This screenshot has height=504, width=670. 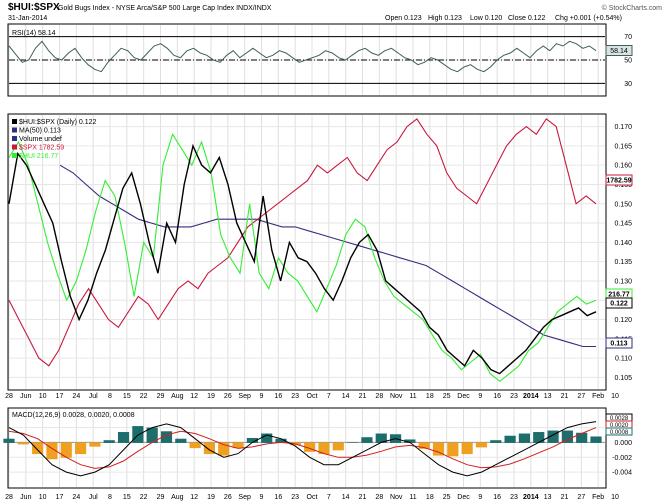 I want to click on high-value: High 0.123, so click(x=445, y=18).